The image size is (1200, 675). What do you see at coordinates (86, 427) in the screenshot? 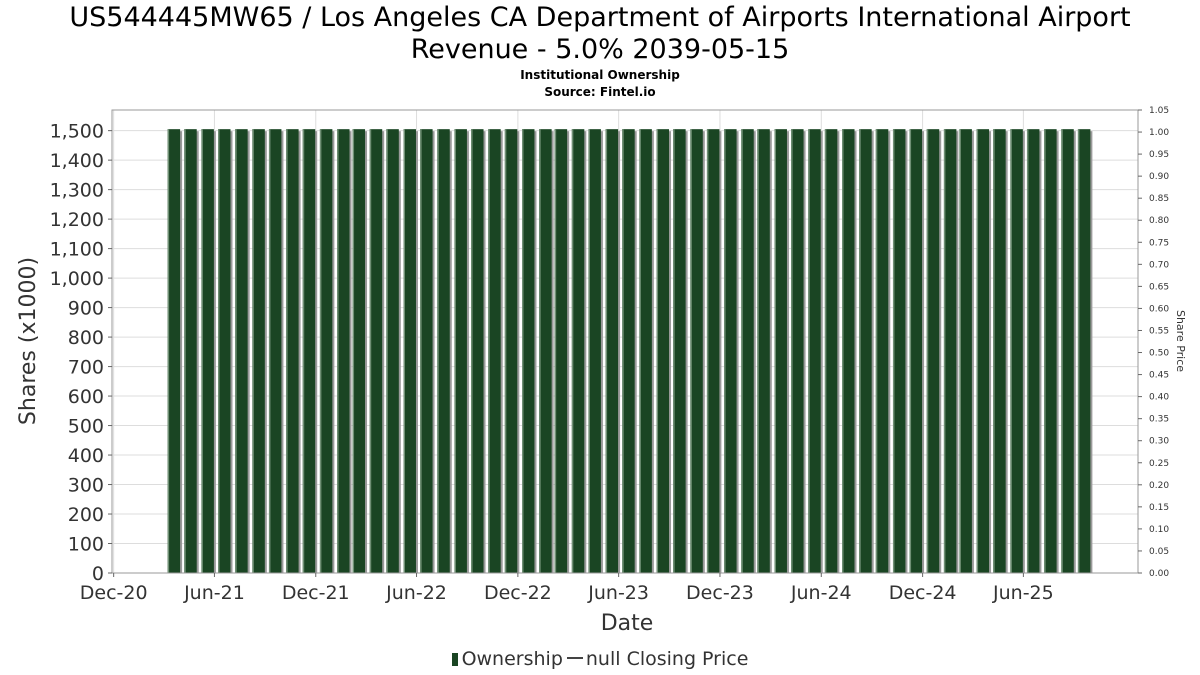
I see `y-tick-label: 500` at bounding box center [86, 427].